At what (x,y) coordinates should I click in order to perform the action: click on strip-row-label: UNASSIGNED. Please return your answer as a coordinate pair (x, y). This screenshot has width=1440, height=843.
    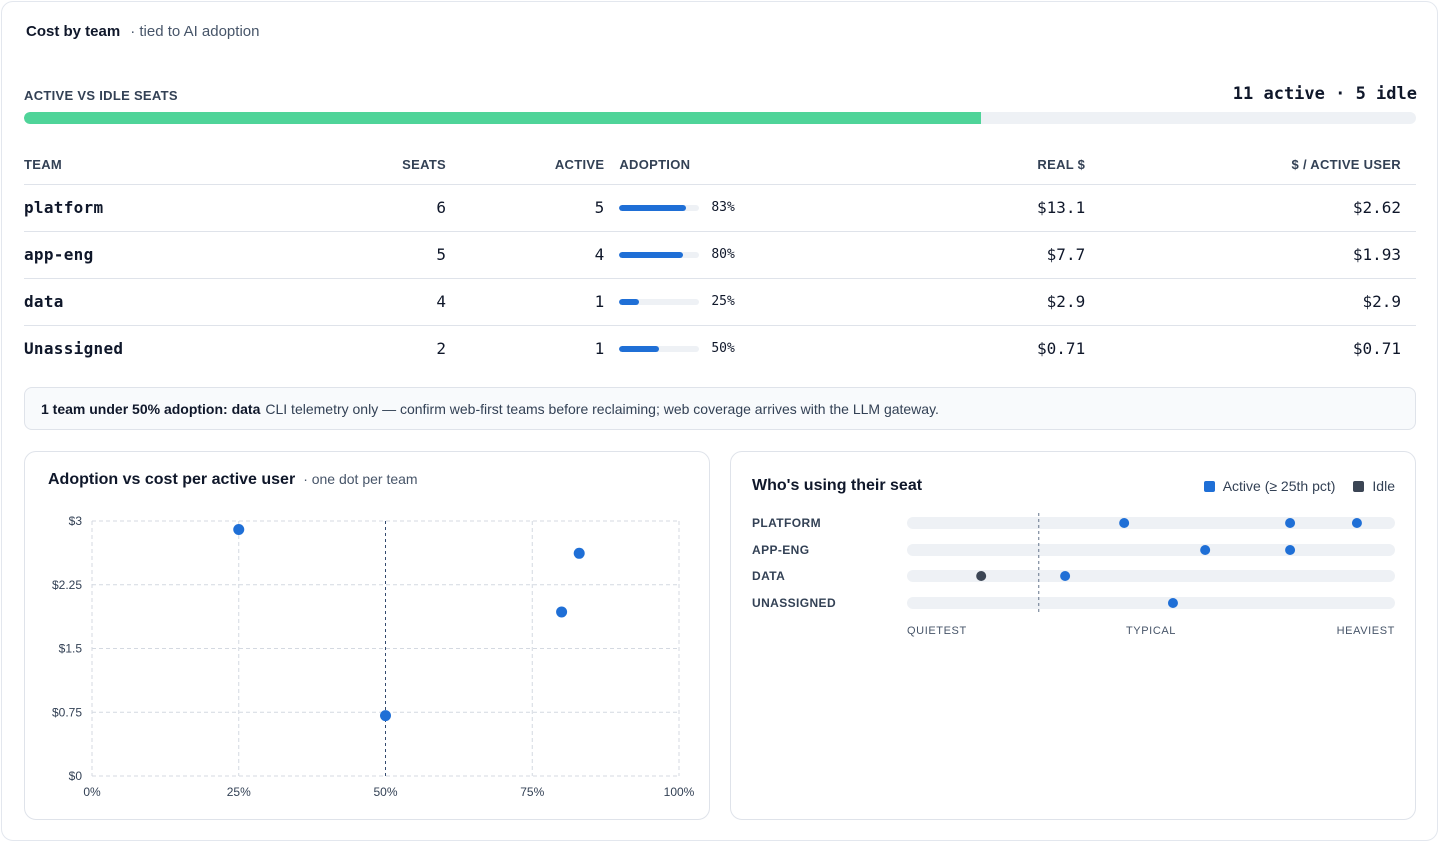
    Looking at the image, I should click on (794, 603).